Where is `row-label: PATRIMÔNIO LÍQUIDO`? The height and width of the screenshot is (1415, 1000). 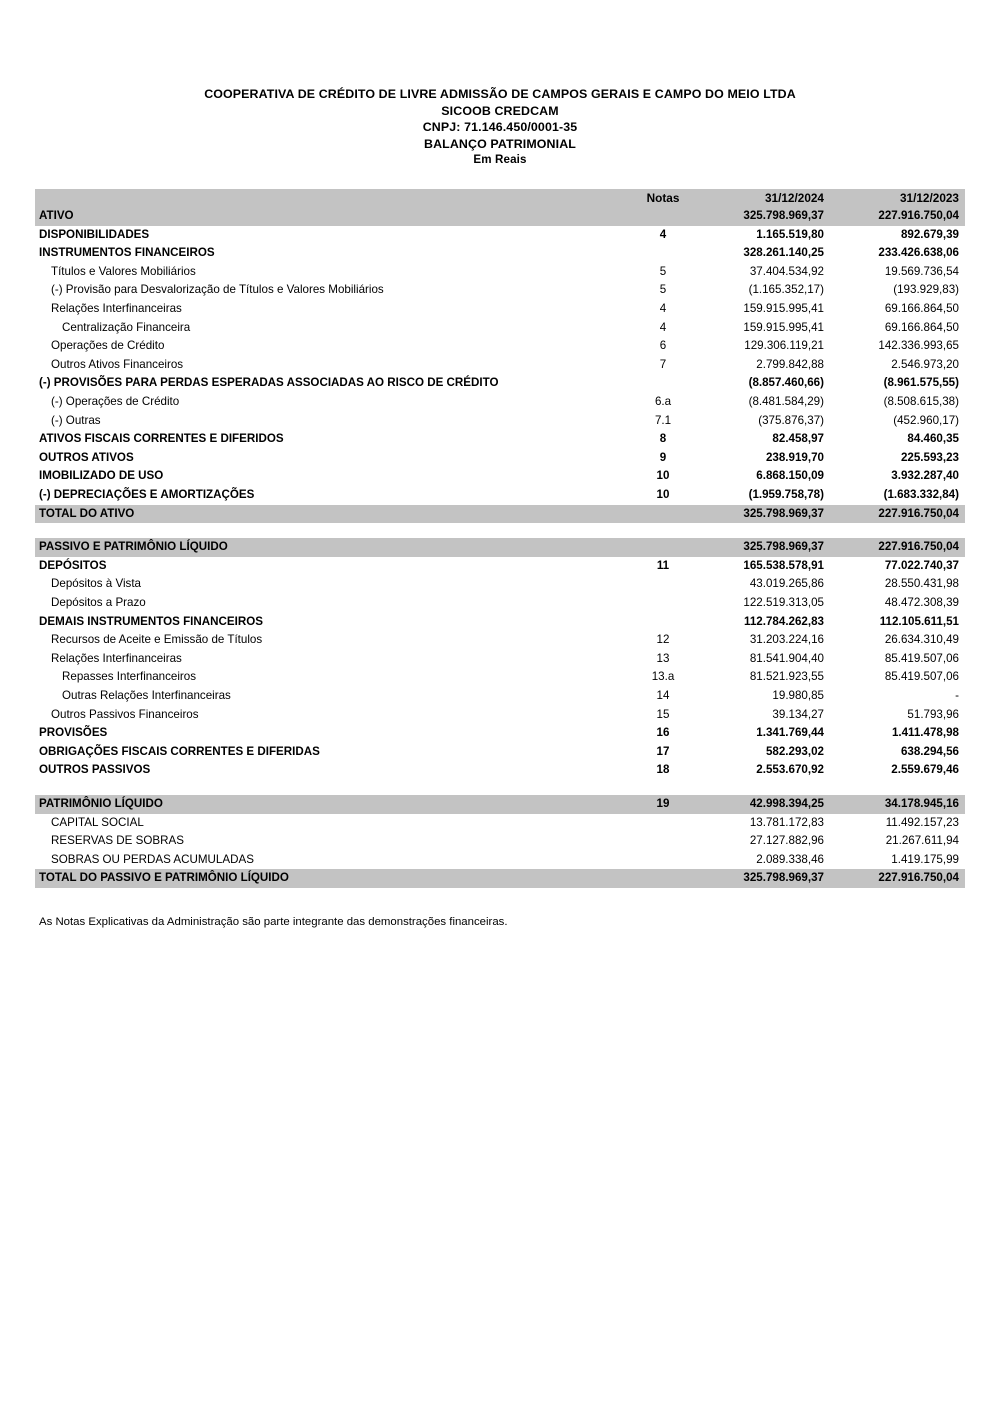 row-label: PATRIMÔNIO LÍQUIDO is located at coordinates (333, 804).